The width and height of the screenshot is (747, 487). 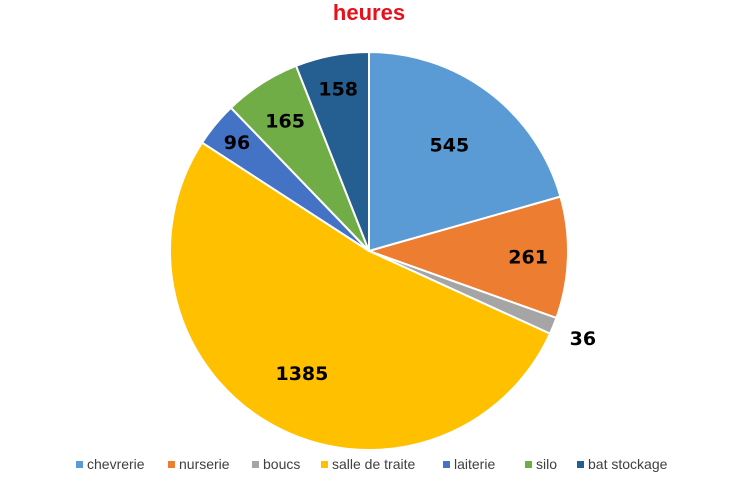 I want to click on legend-item-chevrerie: chevrerie, so click(x=110, y=464).